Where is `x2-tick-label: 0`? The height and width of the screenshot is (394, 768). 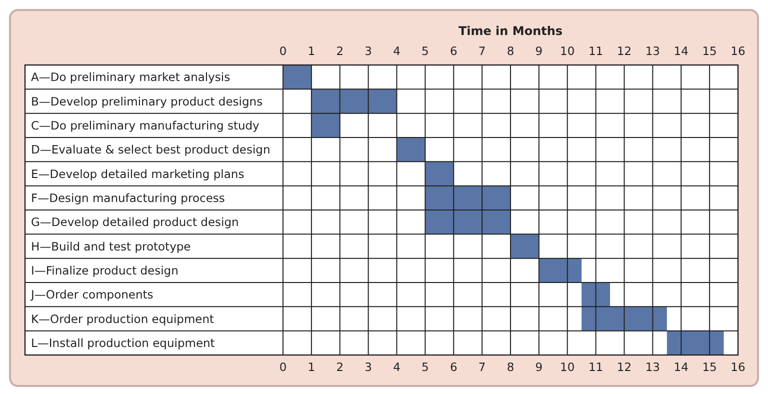 x2-tick-label: 0 is located at coordinates (283, 51).